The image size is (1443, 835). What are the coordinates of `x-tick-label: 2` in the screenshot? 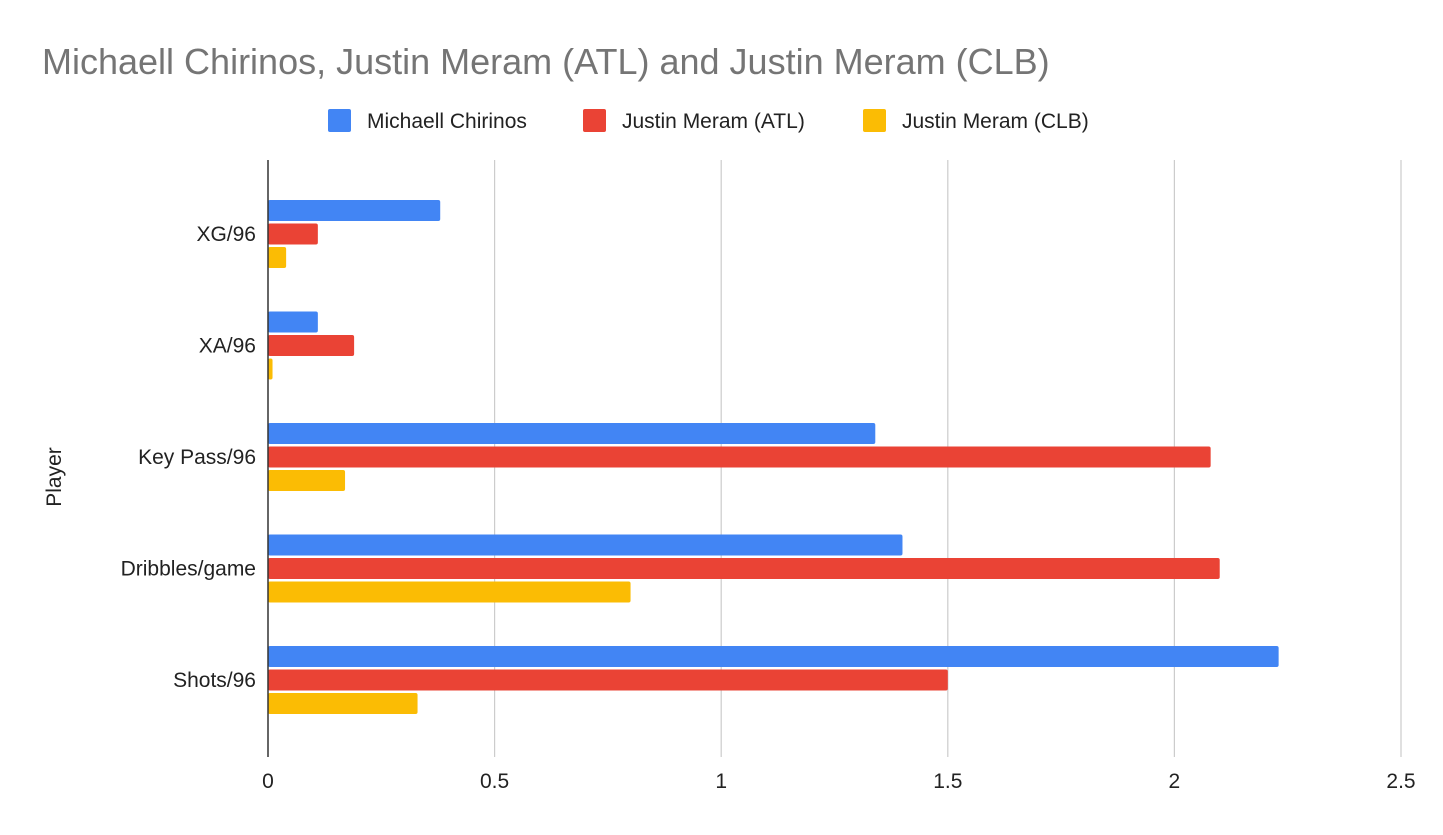 It's located at (1175, 781).